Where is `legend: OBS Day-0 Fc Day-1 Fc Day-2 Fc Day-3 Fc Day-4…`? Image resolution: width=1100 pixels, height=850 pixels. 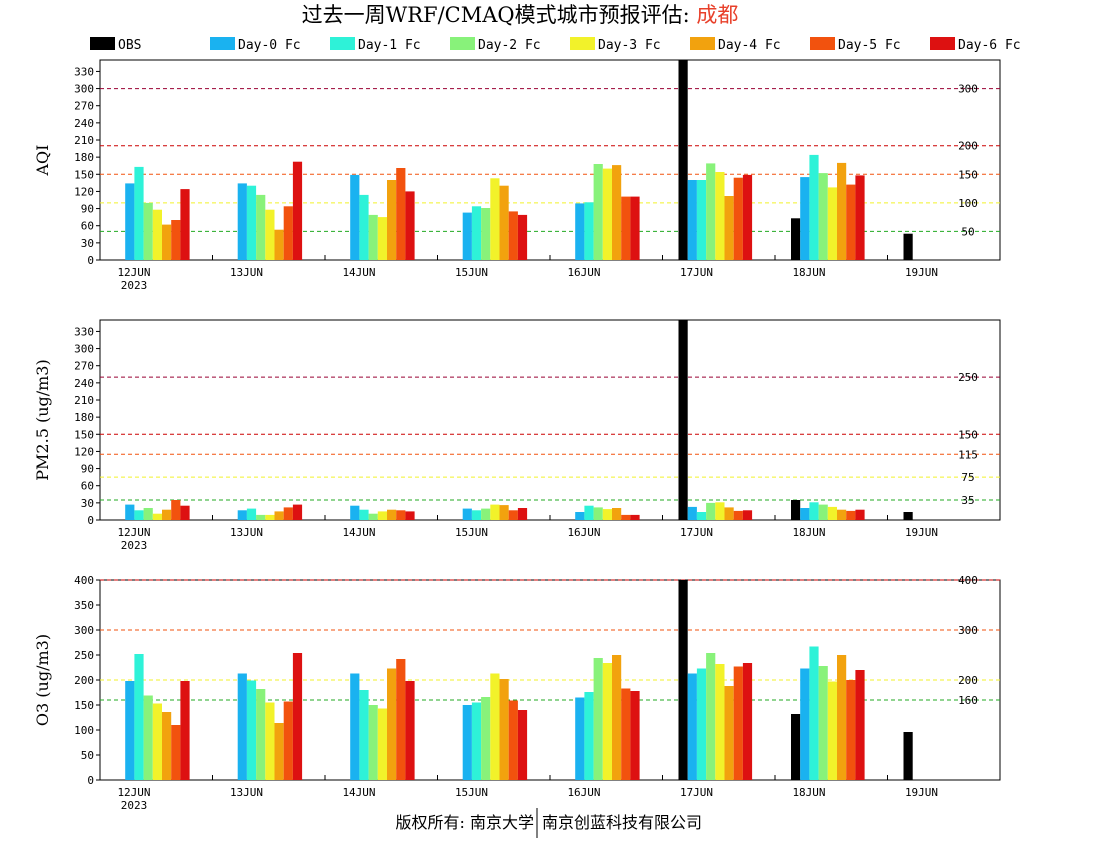
legend: OBS Day-0 Fc Day-1 Fc Day-2 Fc Day-3 Fc Day-4… is located at coordinates (555, 45).